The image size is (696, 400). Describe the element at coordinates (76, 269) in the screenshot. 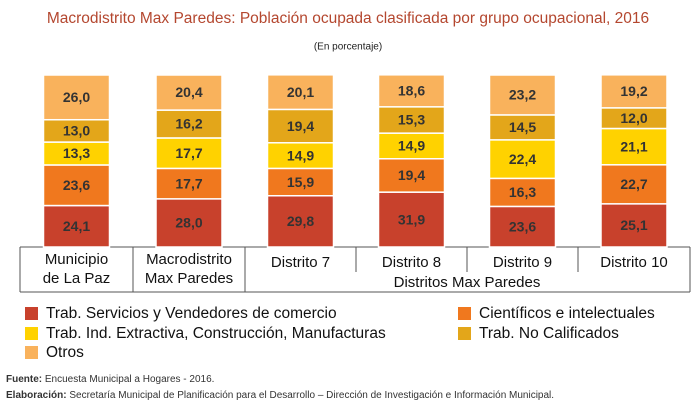

I see `x-tick-label: Municipio de La Paz` at that location.